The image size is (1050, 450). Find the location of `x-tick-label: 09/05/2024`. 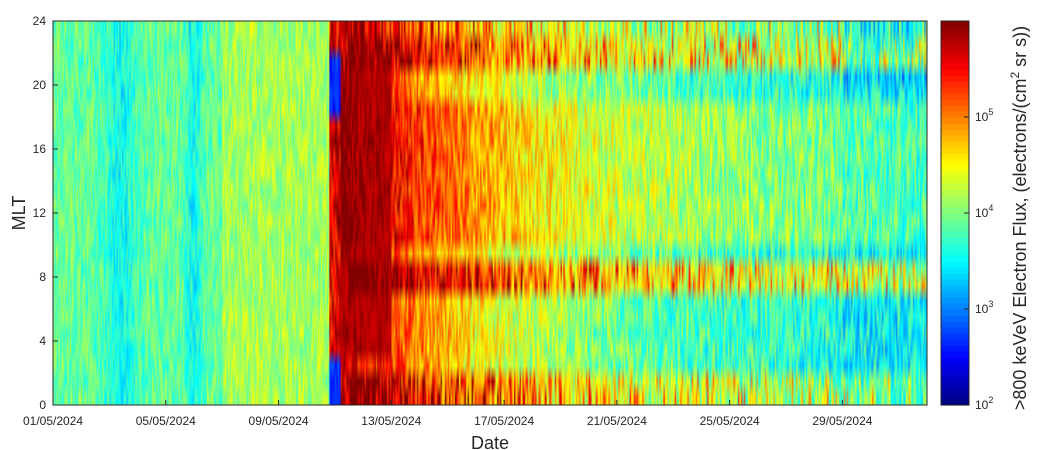

x-tick-label: 09/05/2024 is located at coordinates (279, 421).